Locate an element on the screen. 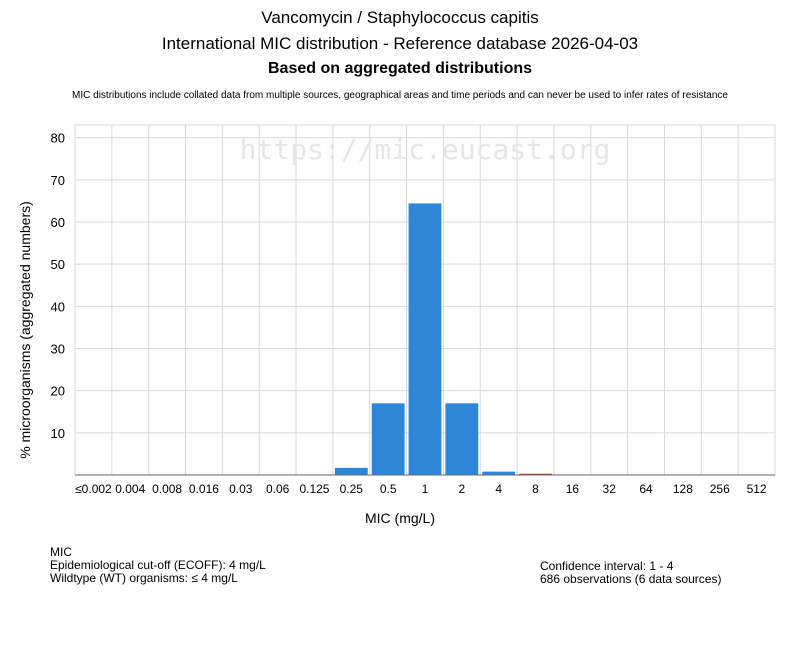  x-tick-label: 0.06 is located at coordinates (278, 489).